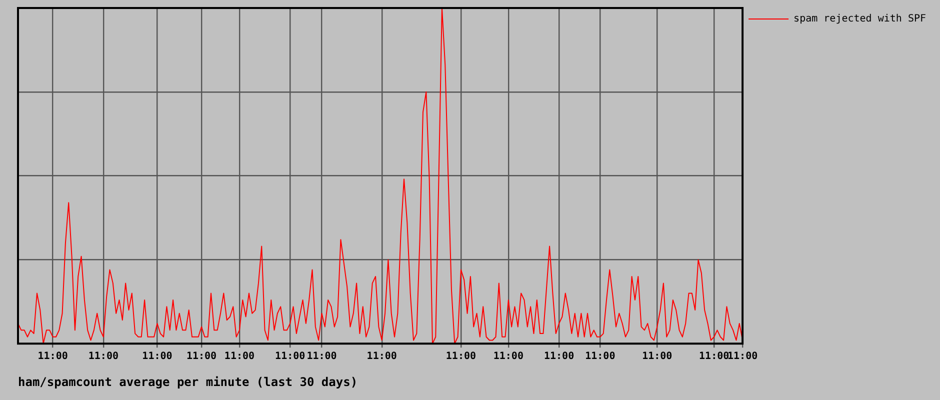  What do you see at coordinates (188, 381) in the screenshot?
I see `x-axis-title: ham/spamcount average per minute (last 30 days)` at bounding box center [188, 381].